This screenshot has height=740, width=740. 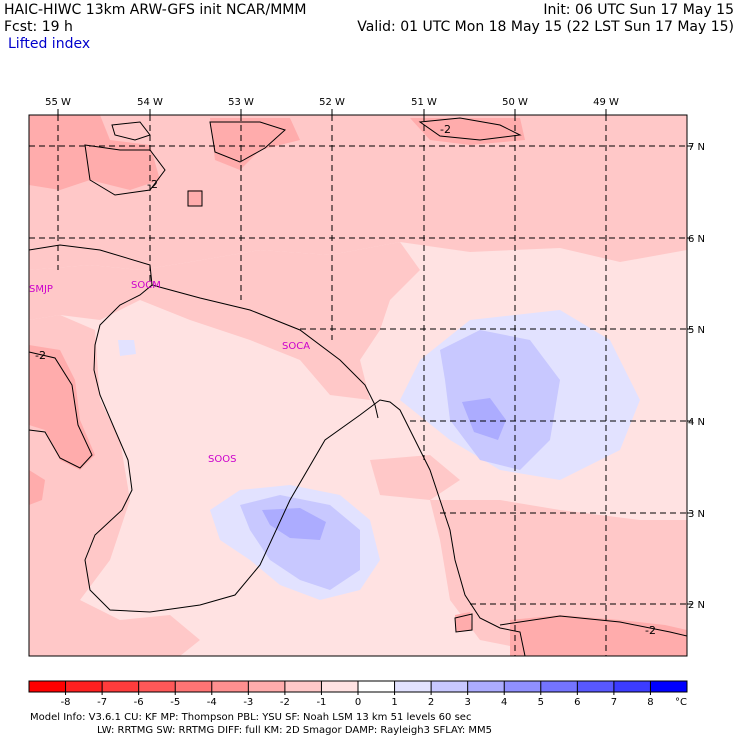 I want to click on colorbar-tick-label: 8, so click(x=650, y=702).